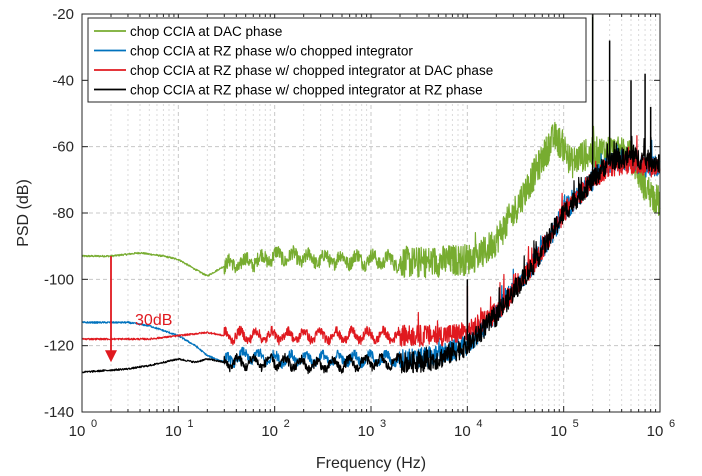 Image resolution: width=702 pixels, height=476 pixels. Describe the element at coordinates (672, 424) in the screenshot. I see `x-tick-exponent: 6` at that location.